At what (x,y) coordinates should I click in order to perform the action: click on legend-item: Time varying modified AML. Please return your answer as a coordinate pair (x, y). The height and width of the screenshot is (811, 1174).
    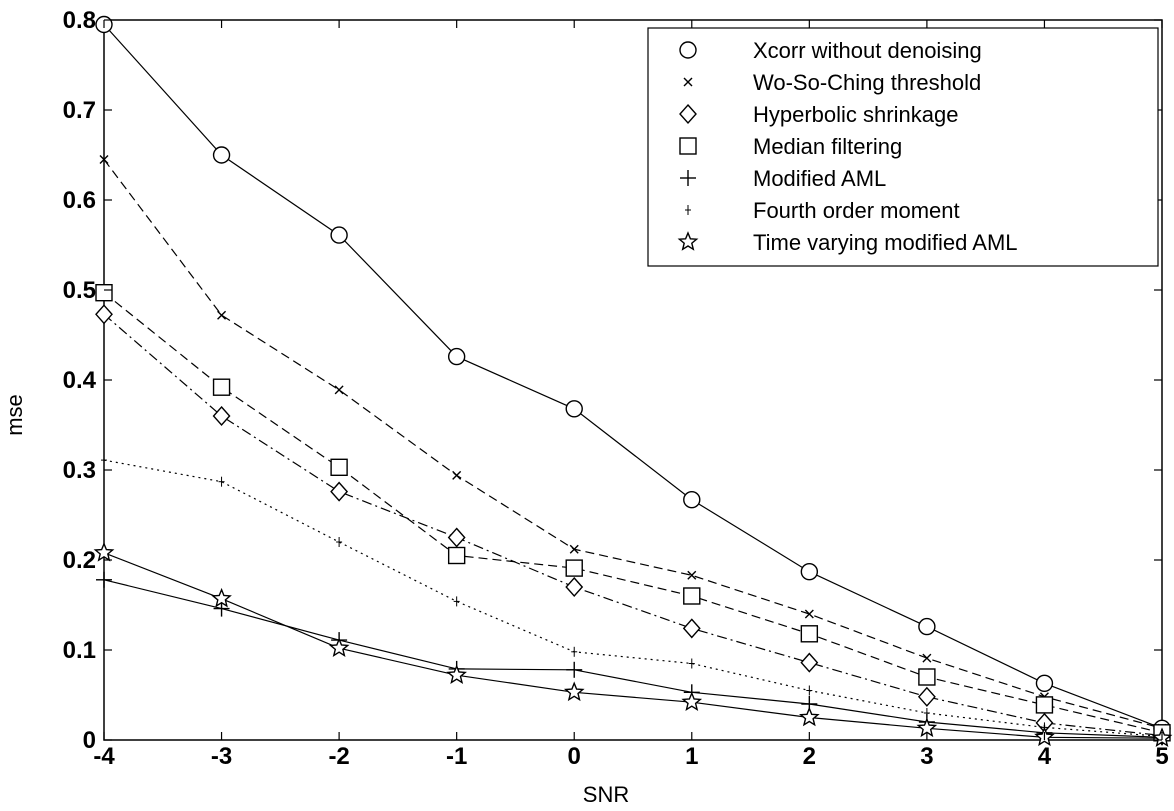
    Looking at the image, I should click on (847, 242).